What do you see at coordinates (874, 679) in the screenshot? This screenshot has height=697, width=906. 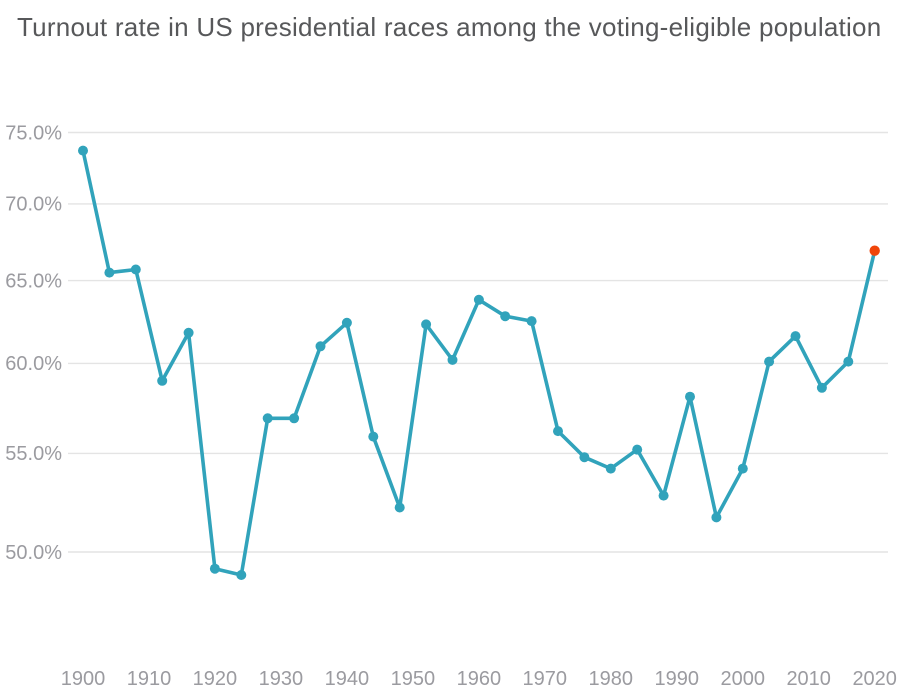 I see `svg-text: 2020` at bounding box center [874, 679].